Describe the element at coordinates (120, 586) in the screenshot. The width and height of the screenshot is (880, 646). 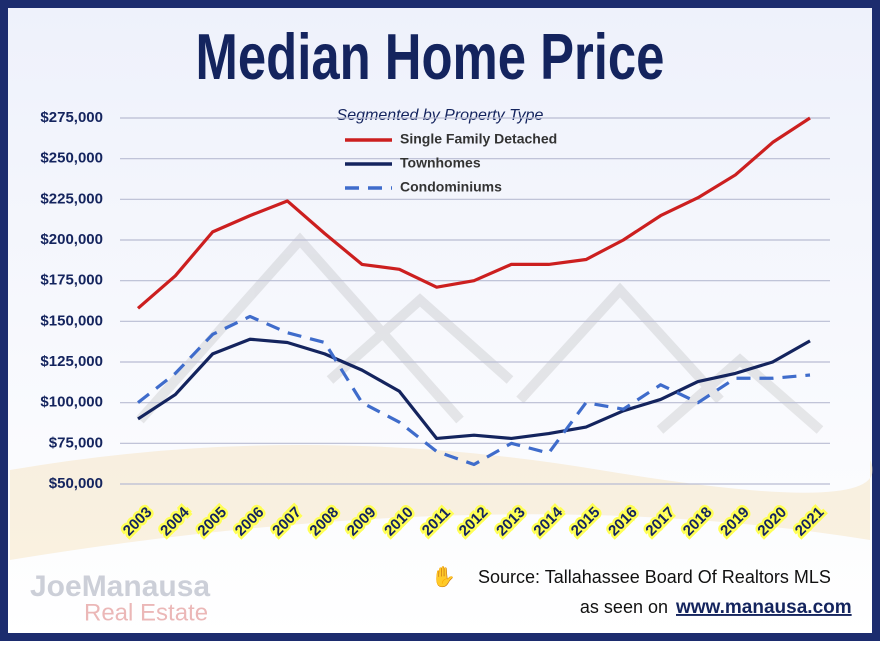
I see `logo-name: JoeManausa` at that location.